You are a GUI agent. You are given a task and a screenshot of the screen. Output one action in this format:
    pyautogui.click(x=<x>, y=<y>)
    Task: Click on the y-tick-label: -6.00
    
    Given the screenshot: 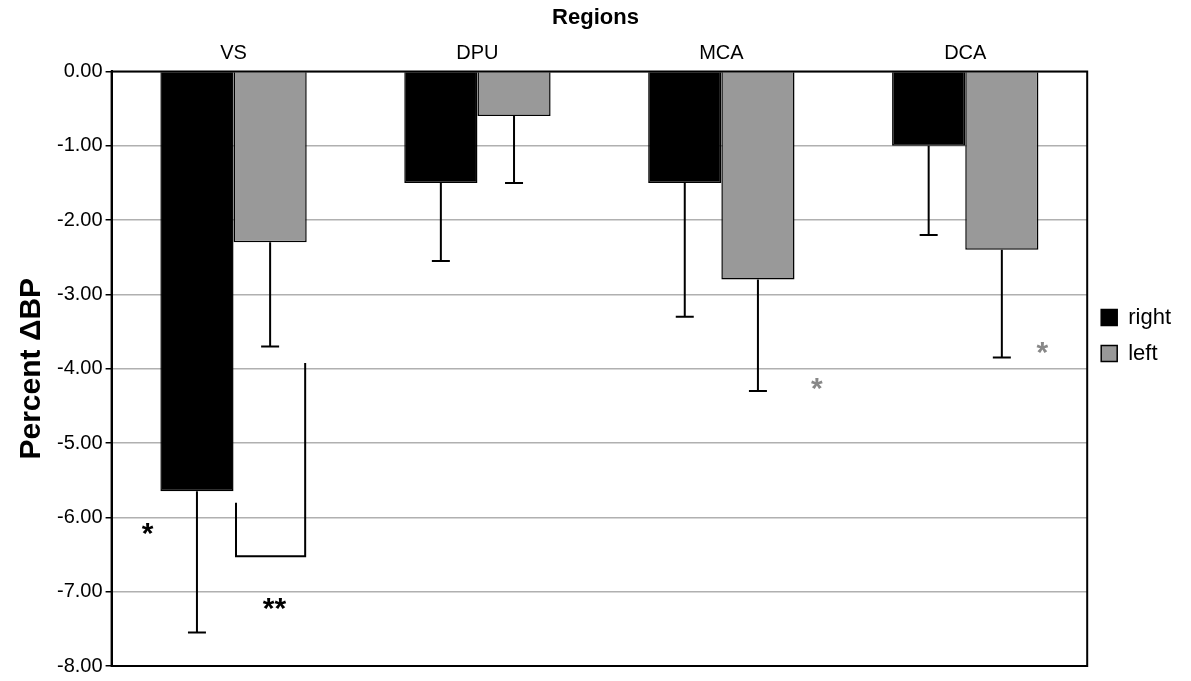 What is the action you would take?
    pyautogui.click(x=79, y=515)
    